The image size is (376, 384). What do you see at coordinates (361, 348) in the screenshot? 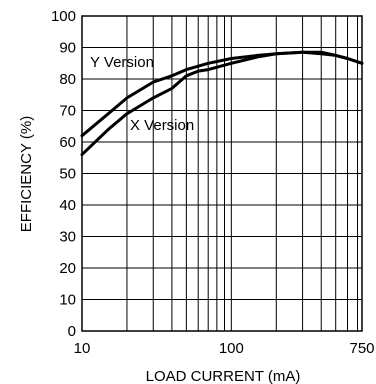
I see `x-tick-label: 750` at bounding box center [361, 348].